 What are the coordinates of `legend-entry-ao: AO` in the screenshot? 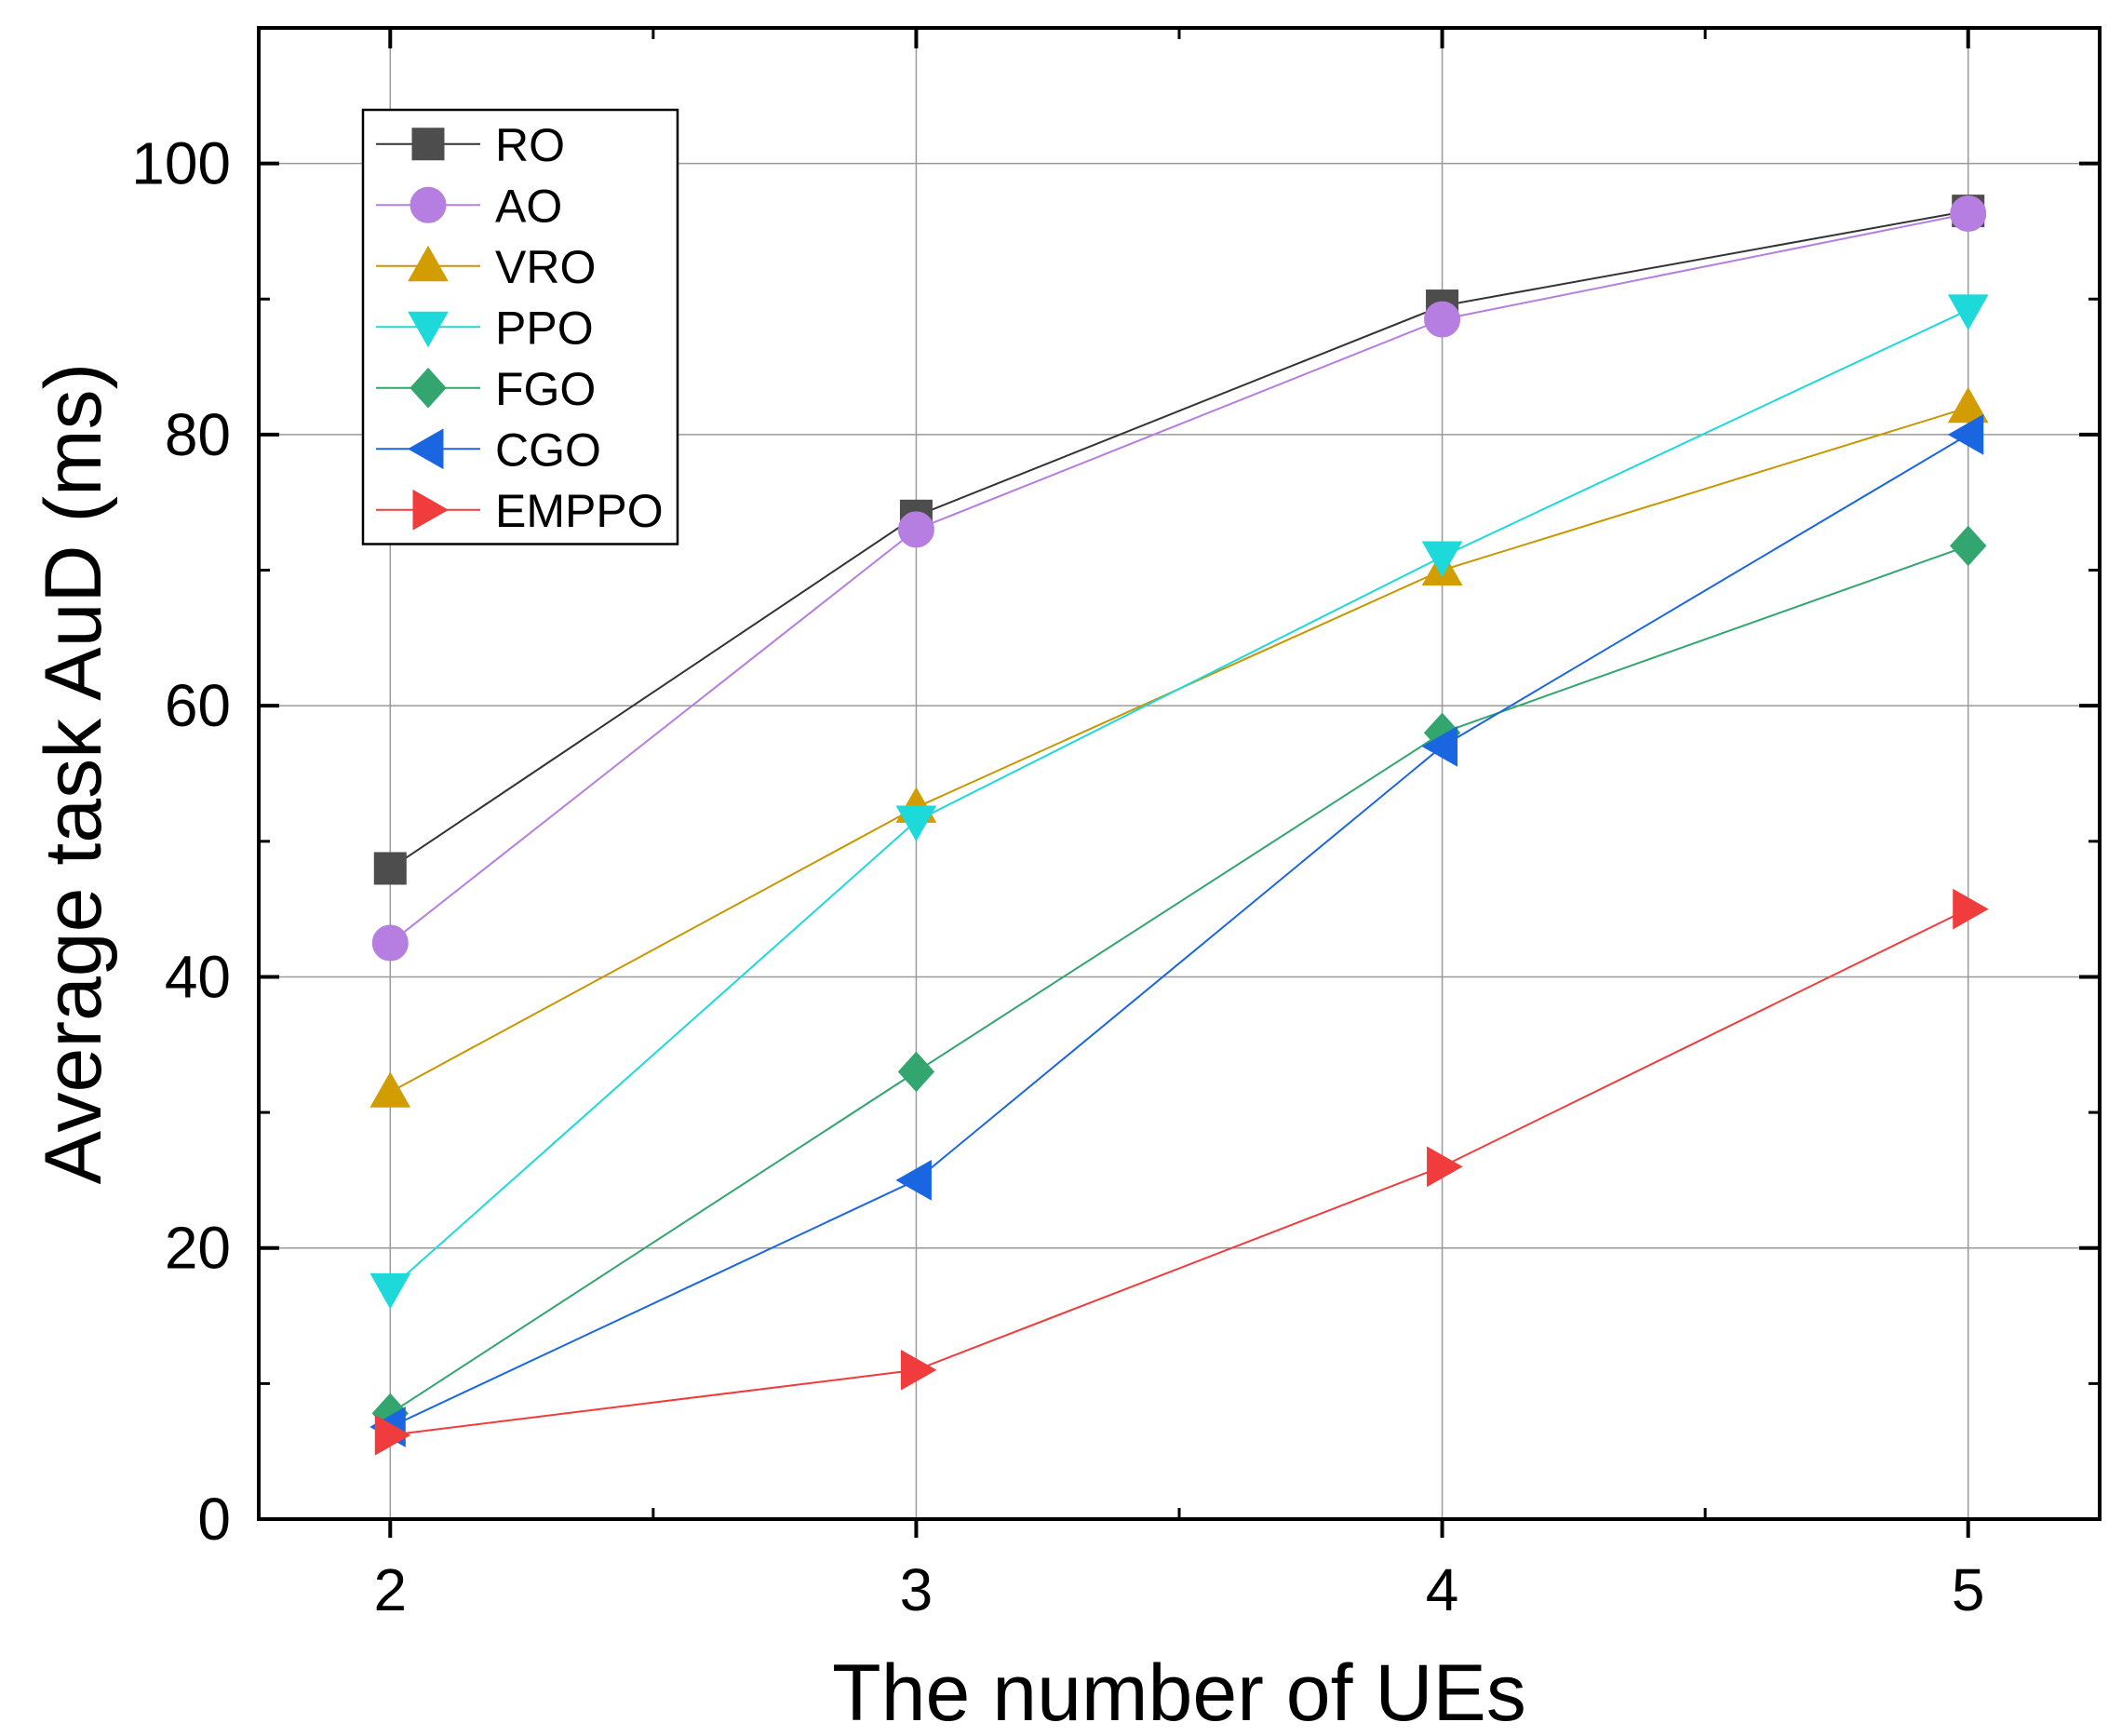 It's located at (469, 206).